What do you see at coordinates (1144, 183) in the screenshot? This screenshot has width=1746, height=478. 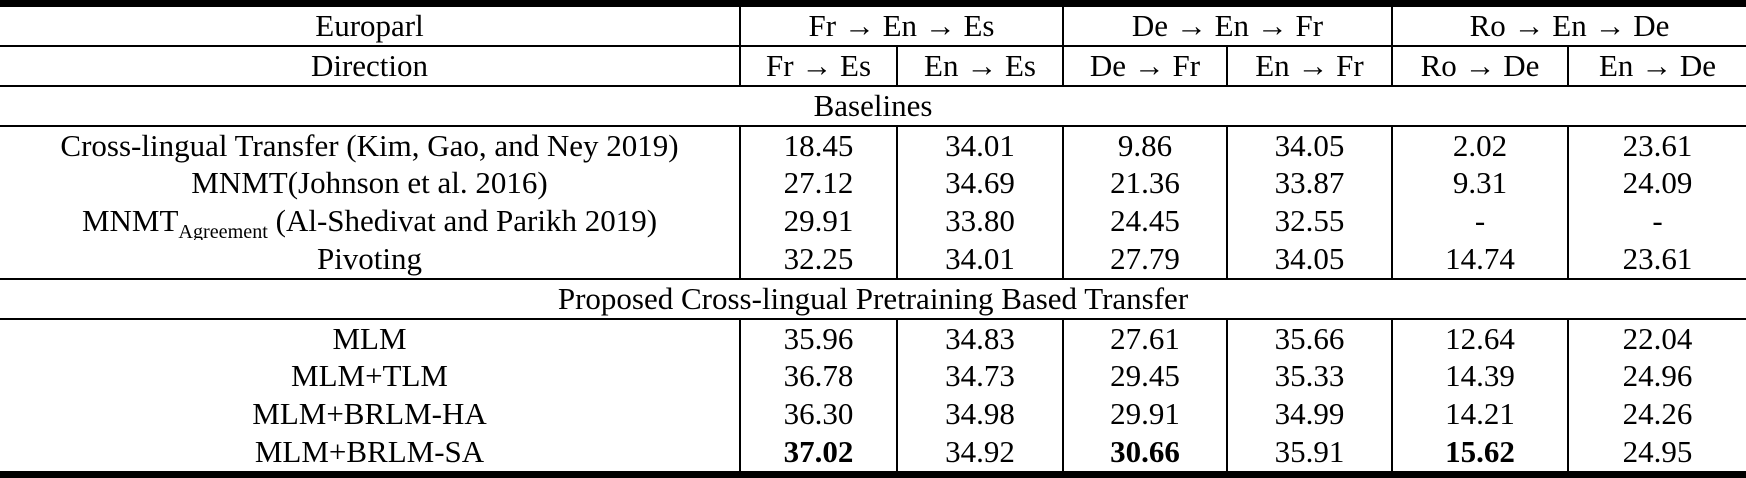 I see `score-cell: 21.36` at bounding box center [1144, 183].